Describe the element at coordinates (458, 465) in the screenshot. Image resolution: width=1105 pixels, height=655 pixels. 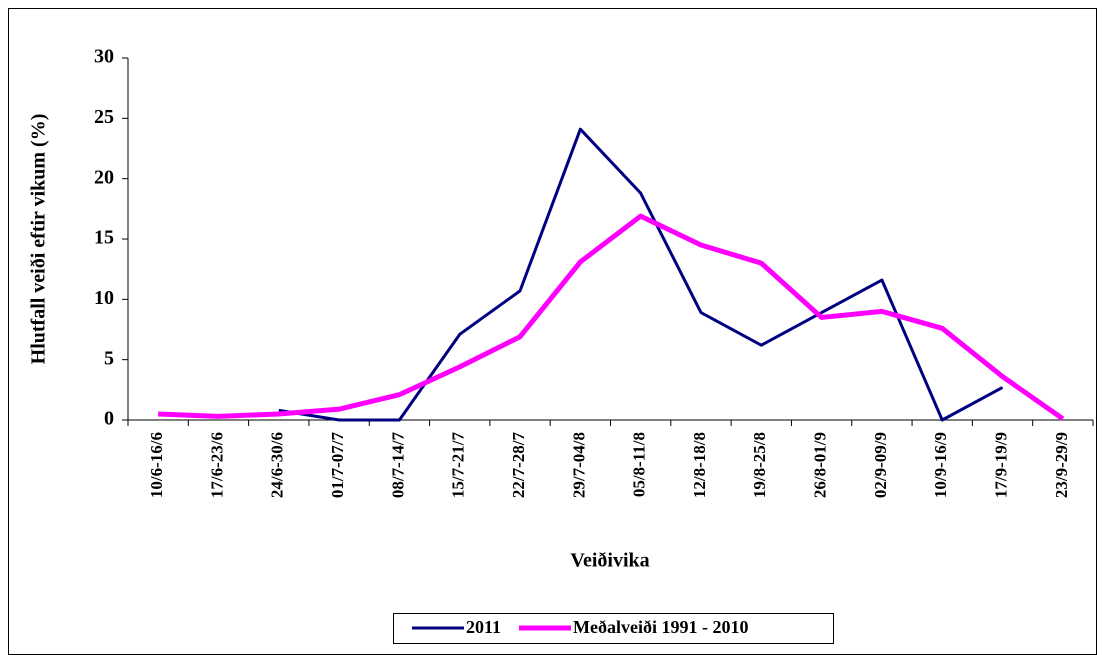
I see `x-tick-label: 15/7-21/7` at that location.